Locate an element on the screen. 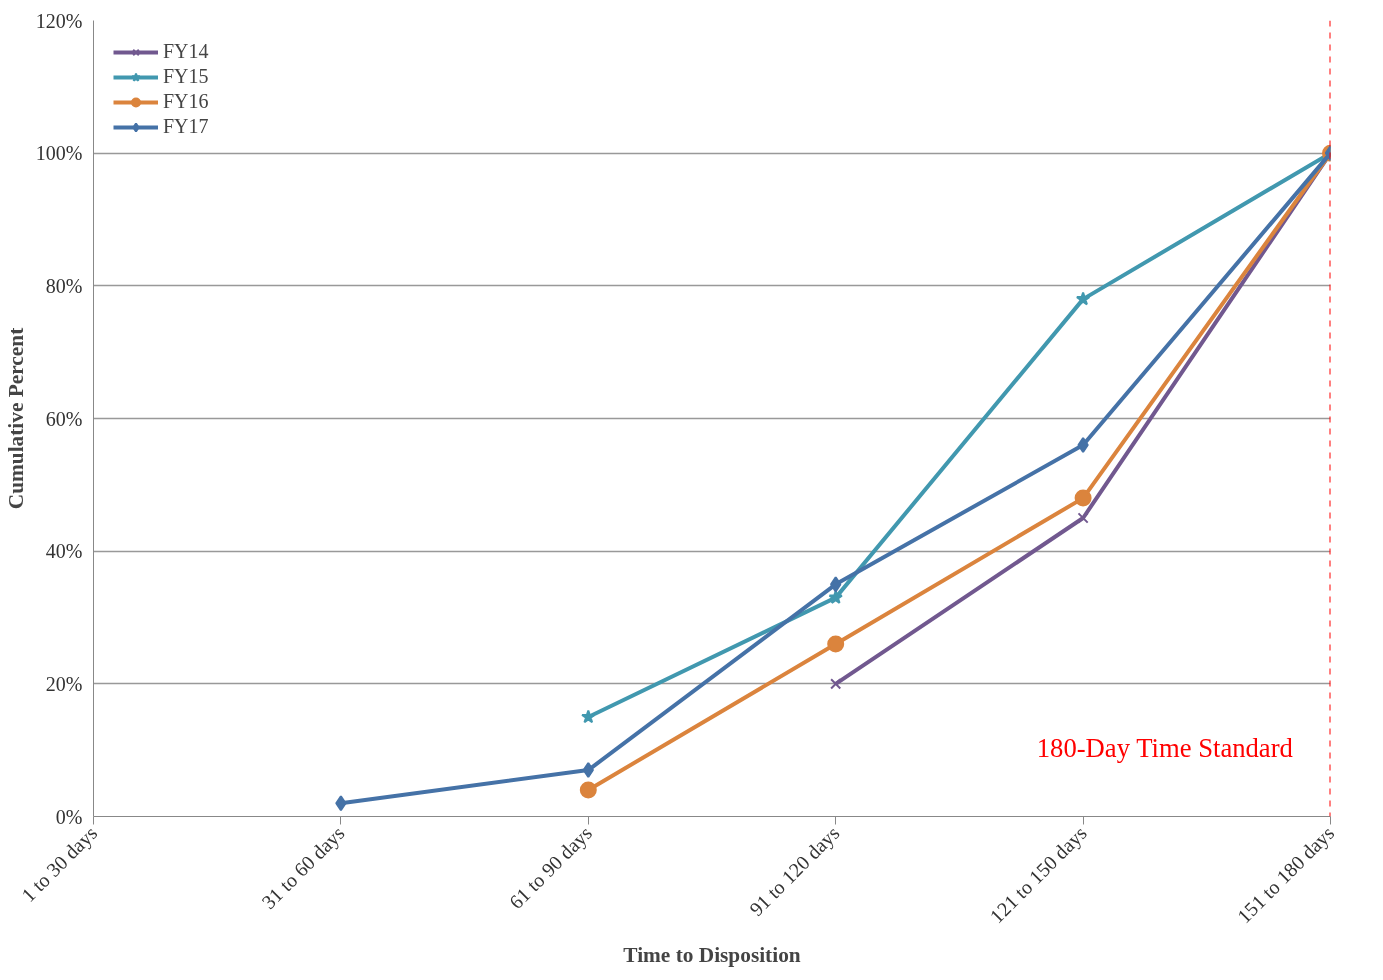  y-tick-label: 40% is located at coordinates (64, 551).